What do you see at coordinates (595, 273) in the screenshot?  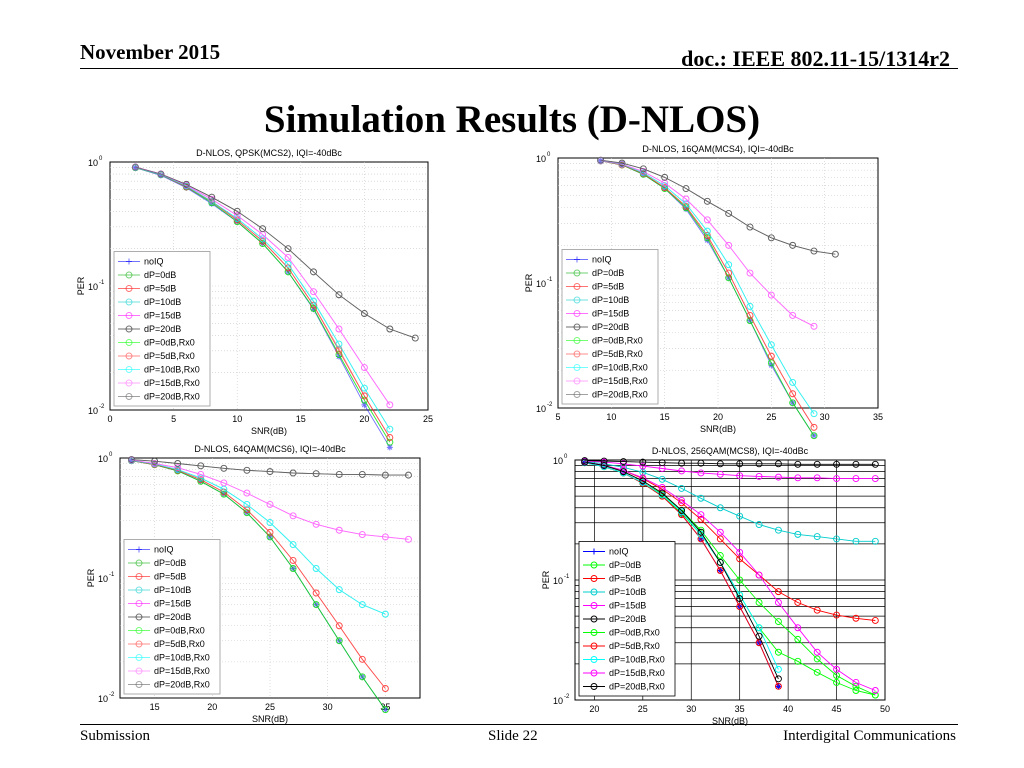 I see `legend-entry: dP=0dB` at bounding box center [595, 273].